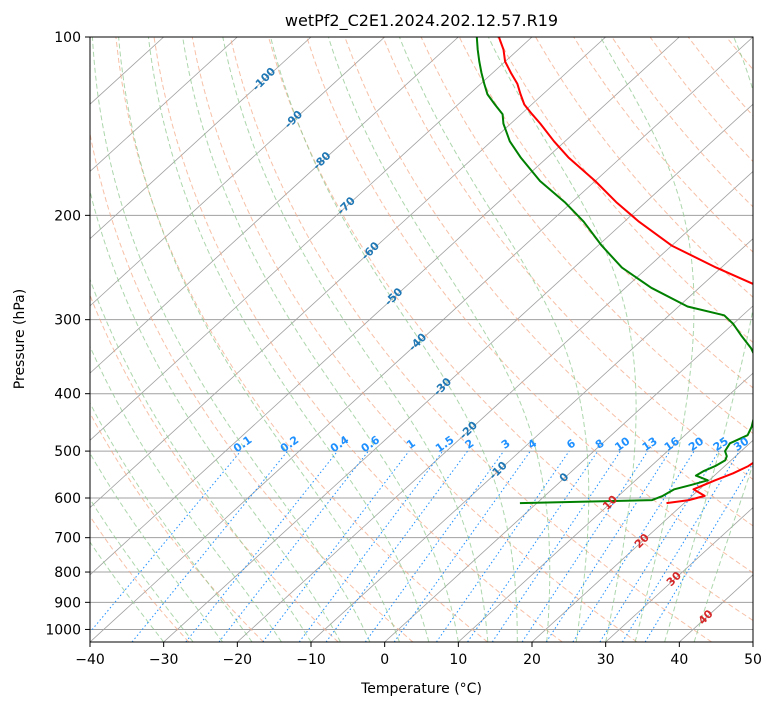 This screenshot has height=708, width=775. Describe the element at coordinates (67, 539) in the screenshot. I see `y-tick-label: 700` at that location.